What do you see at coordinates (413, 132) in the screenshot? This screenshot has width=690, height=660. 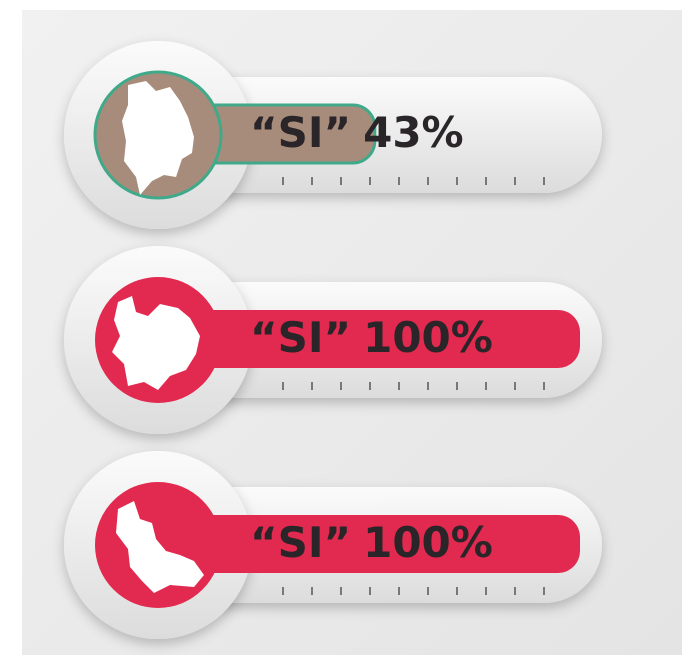 I see `gauge-value: 43%` at bounding box center [413, 132].